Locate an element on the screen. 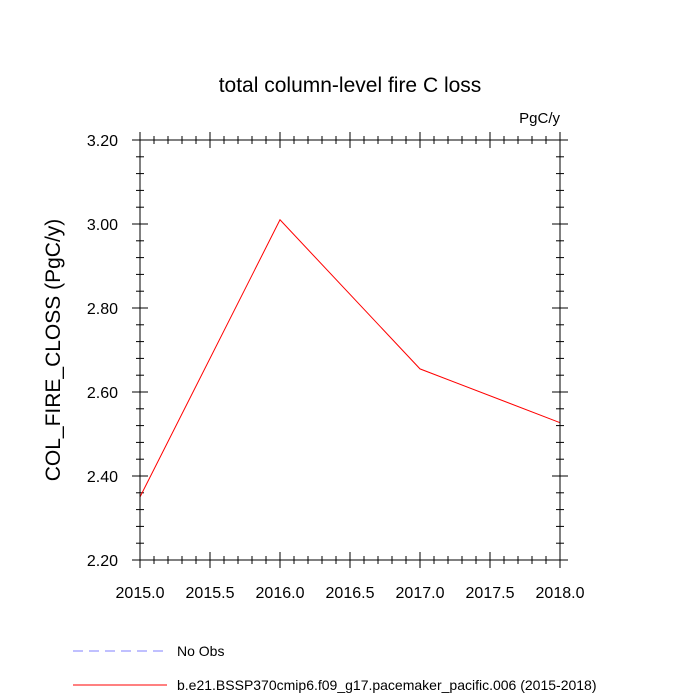  x-tick-label: 2015.5 is located at coordinates (210, 593).